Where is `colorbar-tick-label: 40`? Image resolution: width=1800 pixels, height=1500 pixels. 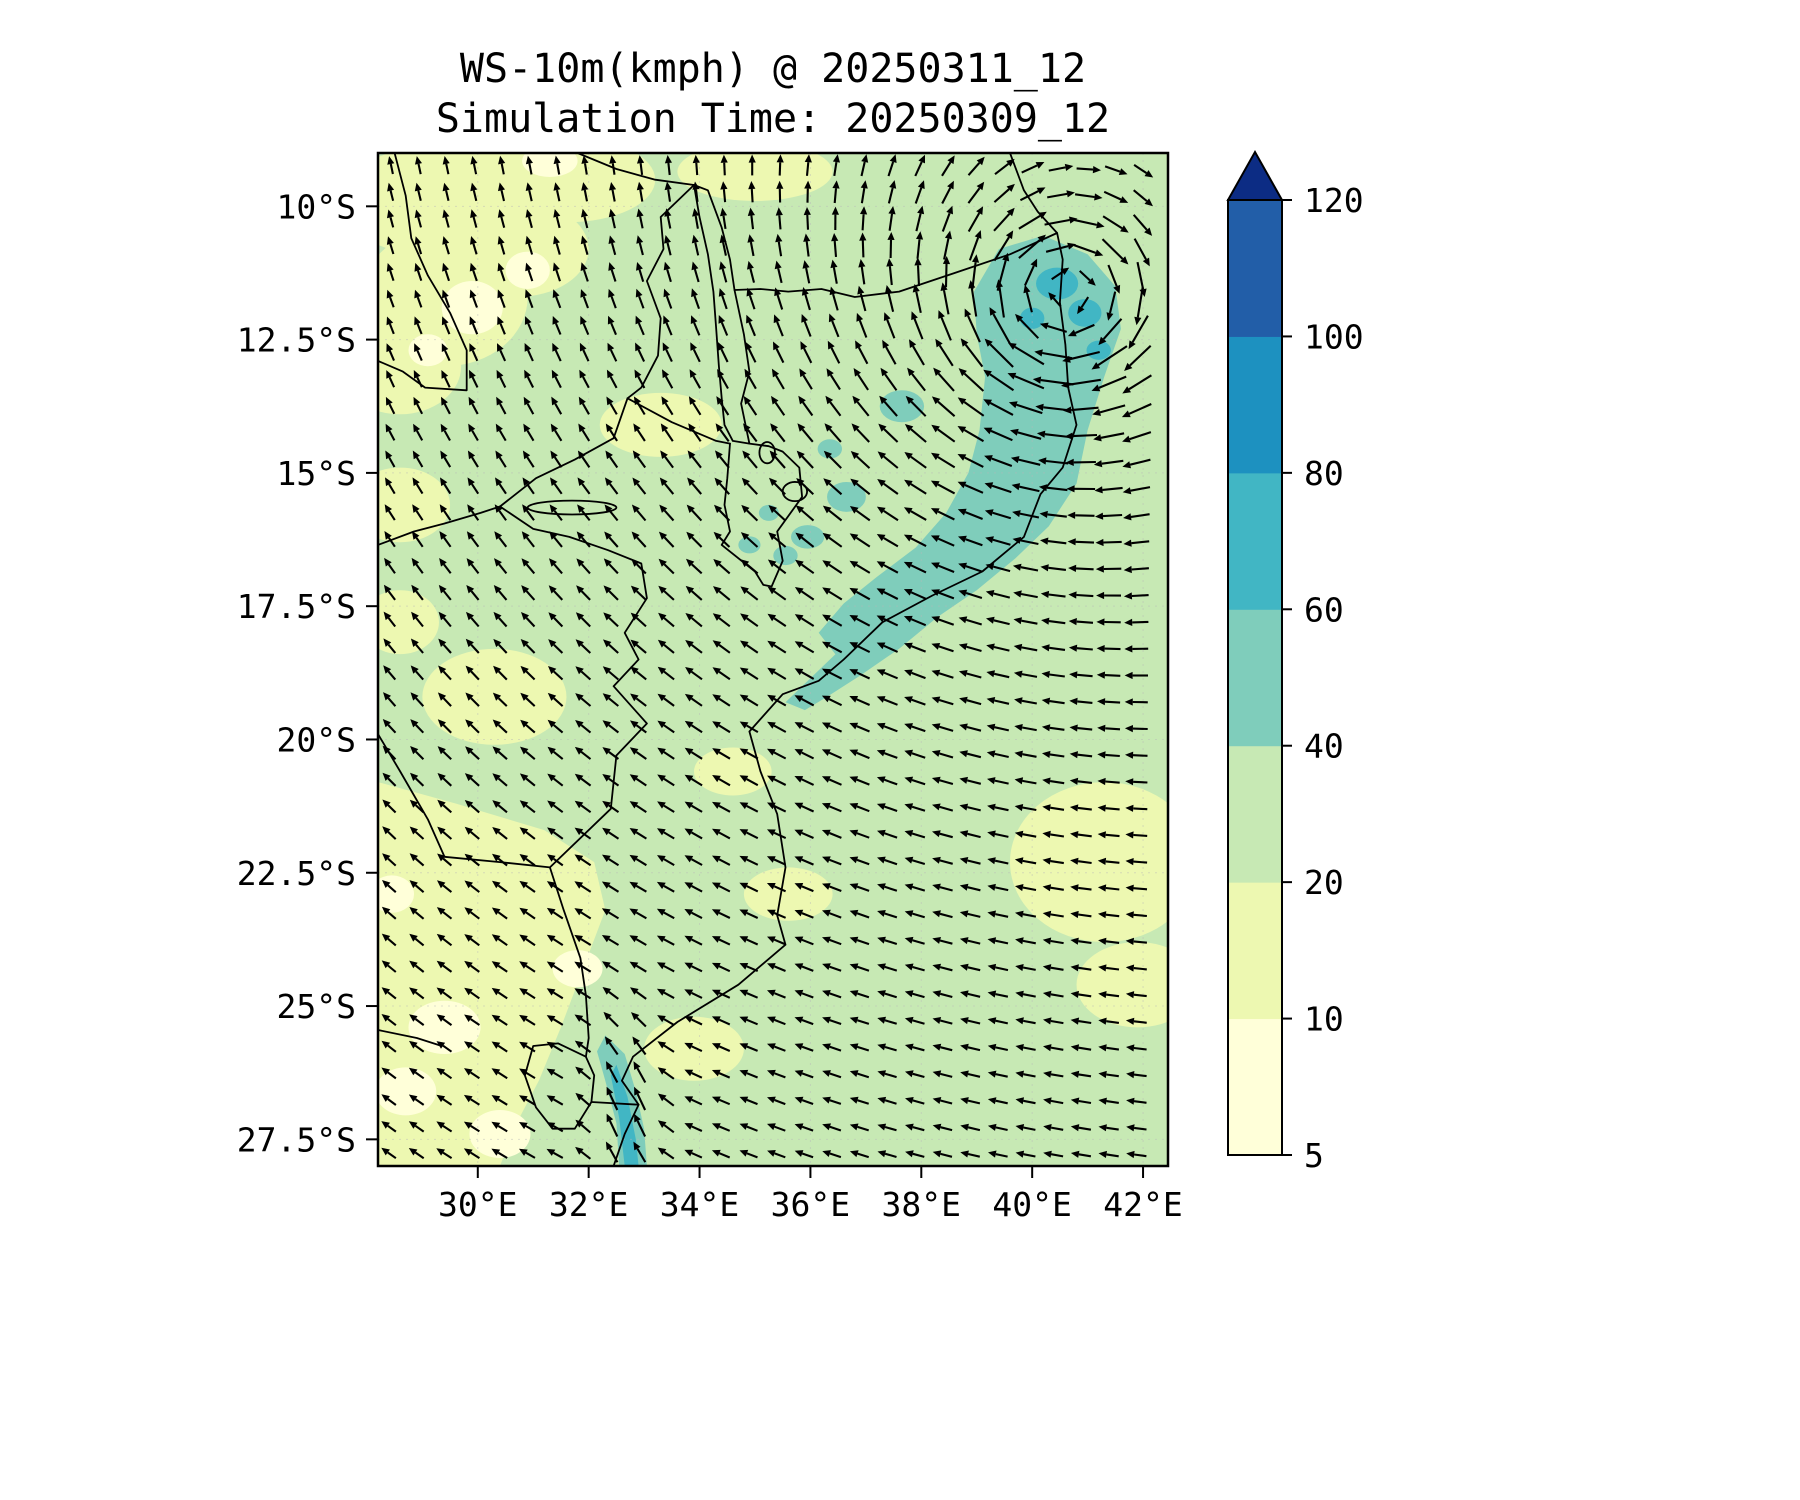
colorbar-tick-label: 40 is located at coordinates (1324, 746).